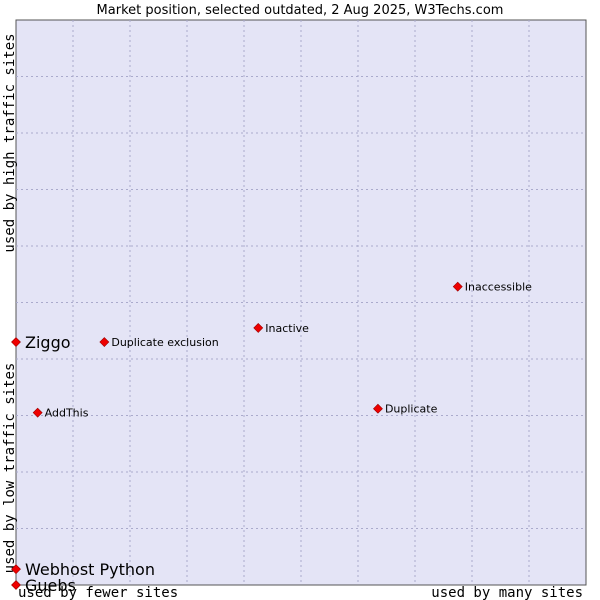 Image resolution: width=600 pixels, height=600 pixels. Describe the element at coordinates (48, 342) in the screenshot. I see `data-point-label: Ziggo` at that location.